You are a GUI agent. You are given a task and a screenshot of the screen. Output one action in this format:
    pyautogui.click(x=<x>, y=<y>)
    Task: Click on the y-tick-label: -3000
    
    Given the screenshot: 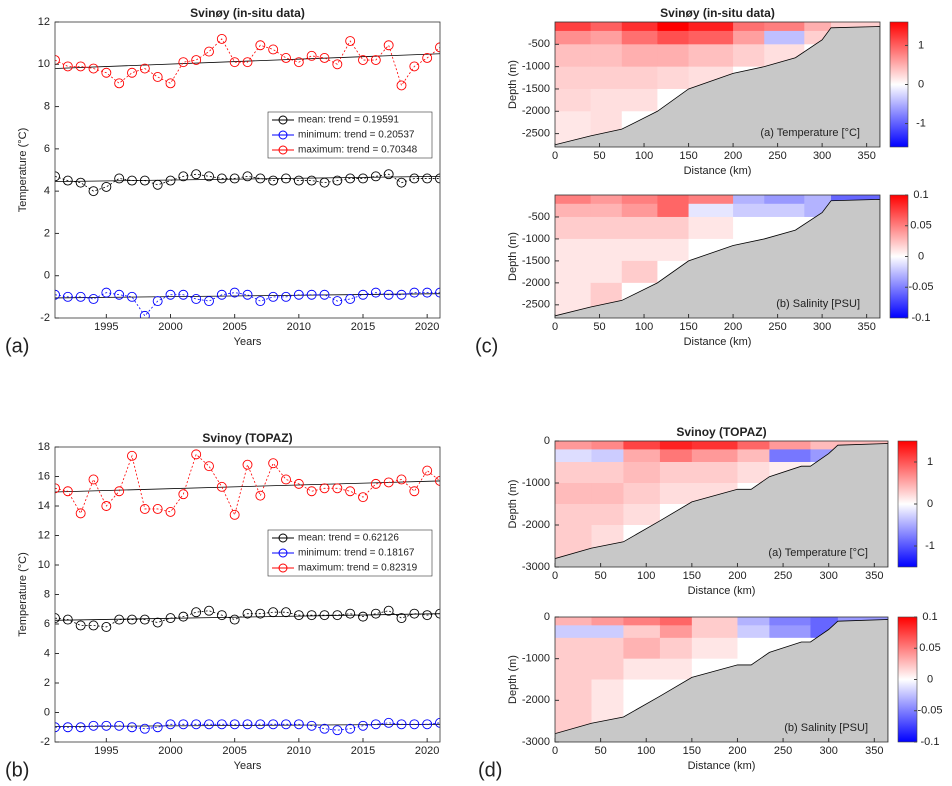 What is the action you would take?
    pyautogui.click(x=536, y=742)
    